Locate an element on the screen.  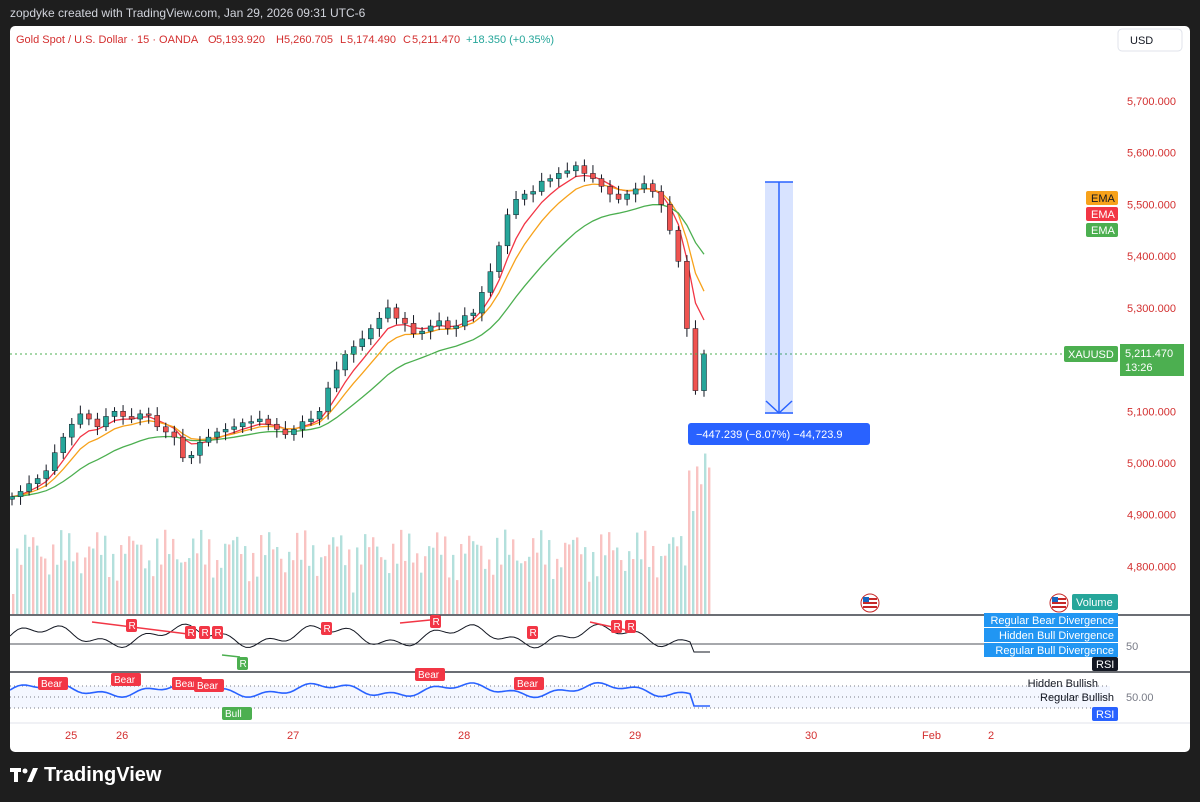
price-axis-tick: 5,500.000 is located at coordinates (1151, 205).